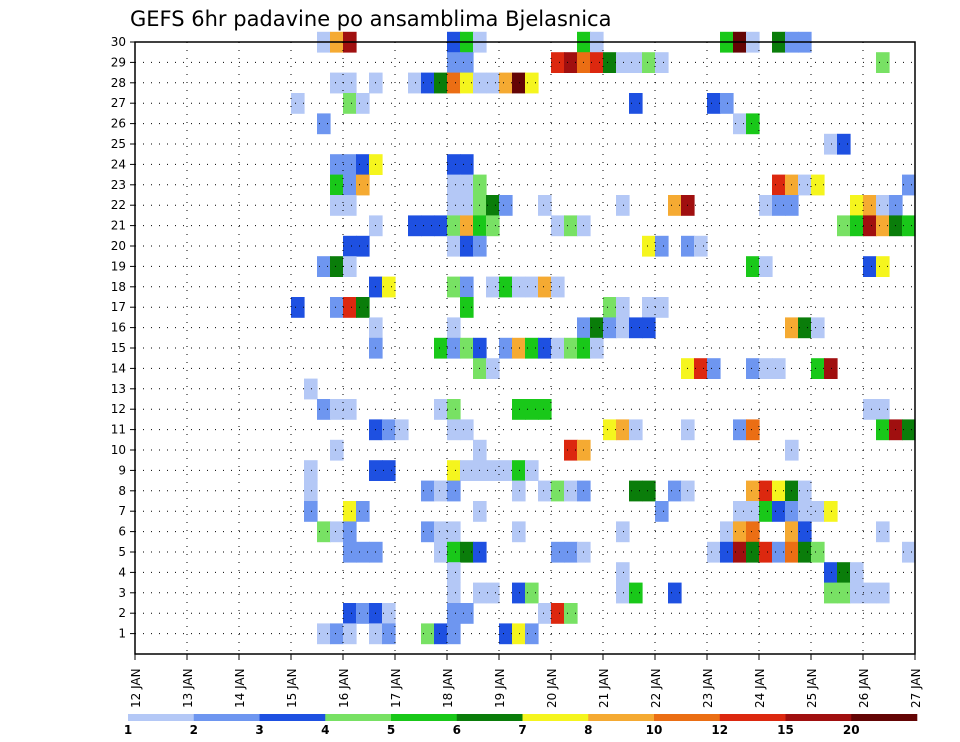 Image resolution: width=960 pixels, height=742 pixels. What do you see at coordinates (118, 328) in the screenshot?
I see `y-tick-label: 16` at bounding box center [118, 328].